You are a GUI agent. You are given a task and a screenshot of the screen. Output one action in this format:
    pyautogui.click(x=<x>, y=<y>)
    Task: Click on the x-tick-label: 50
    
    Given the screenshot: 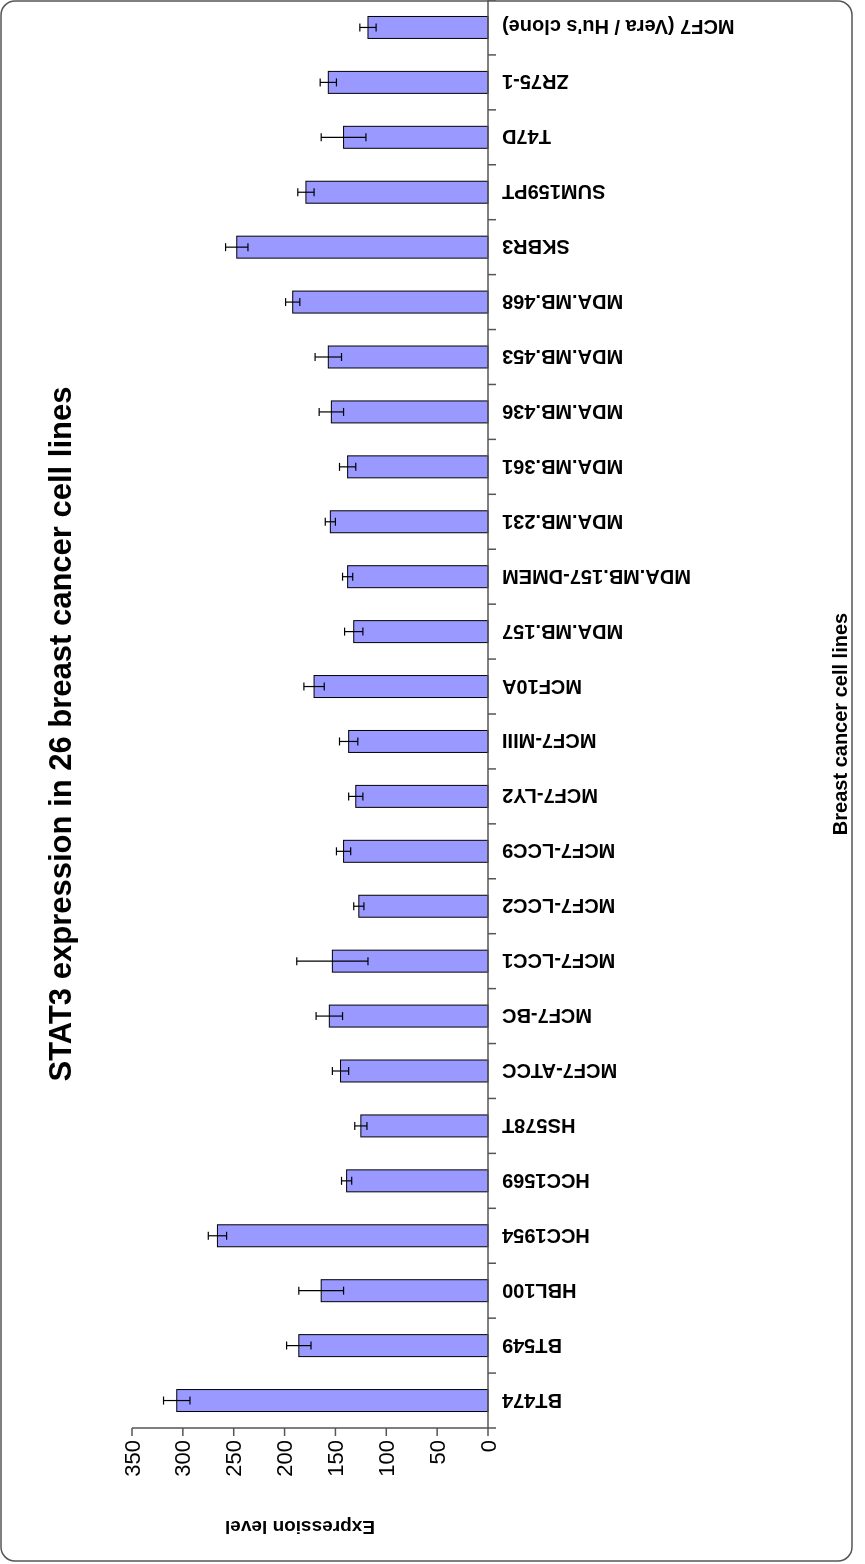 What is the action you would take?
    pyautogui.click(x=437, y=1452)
    